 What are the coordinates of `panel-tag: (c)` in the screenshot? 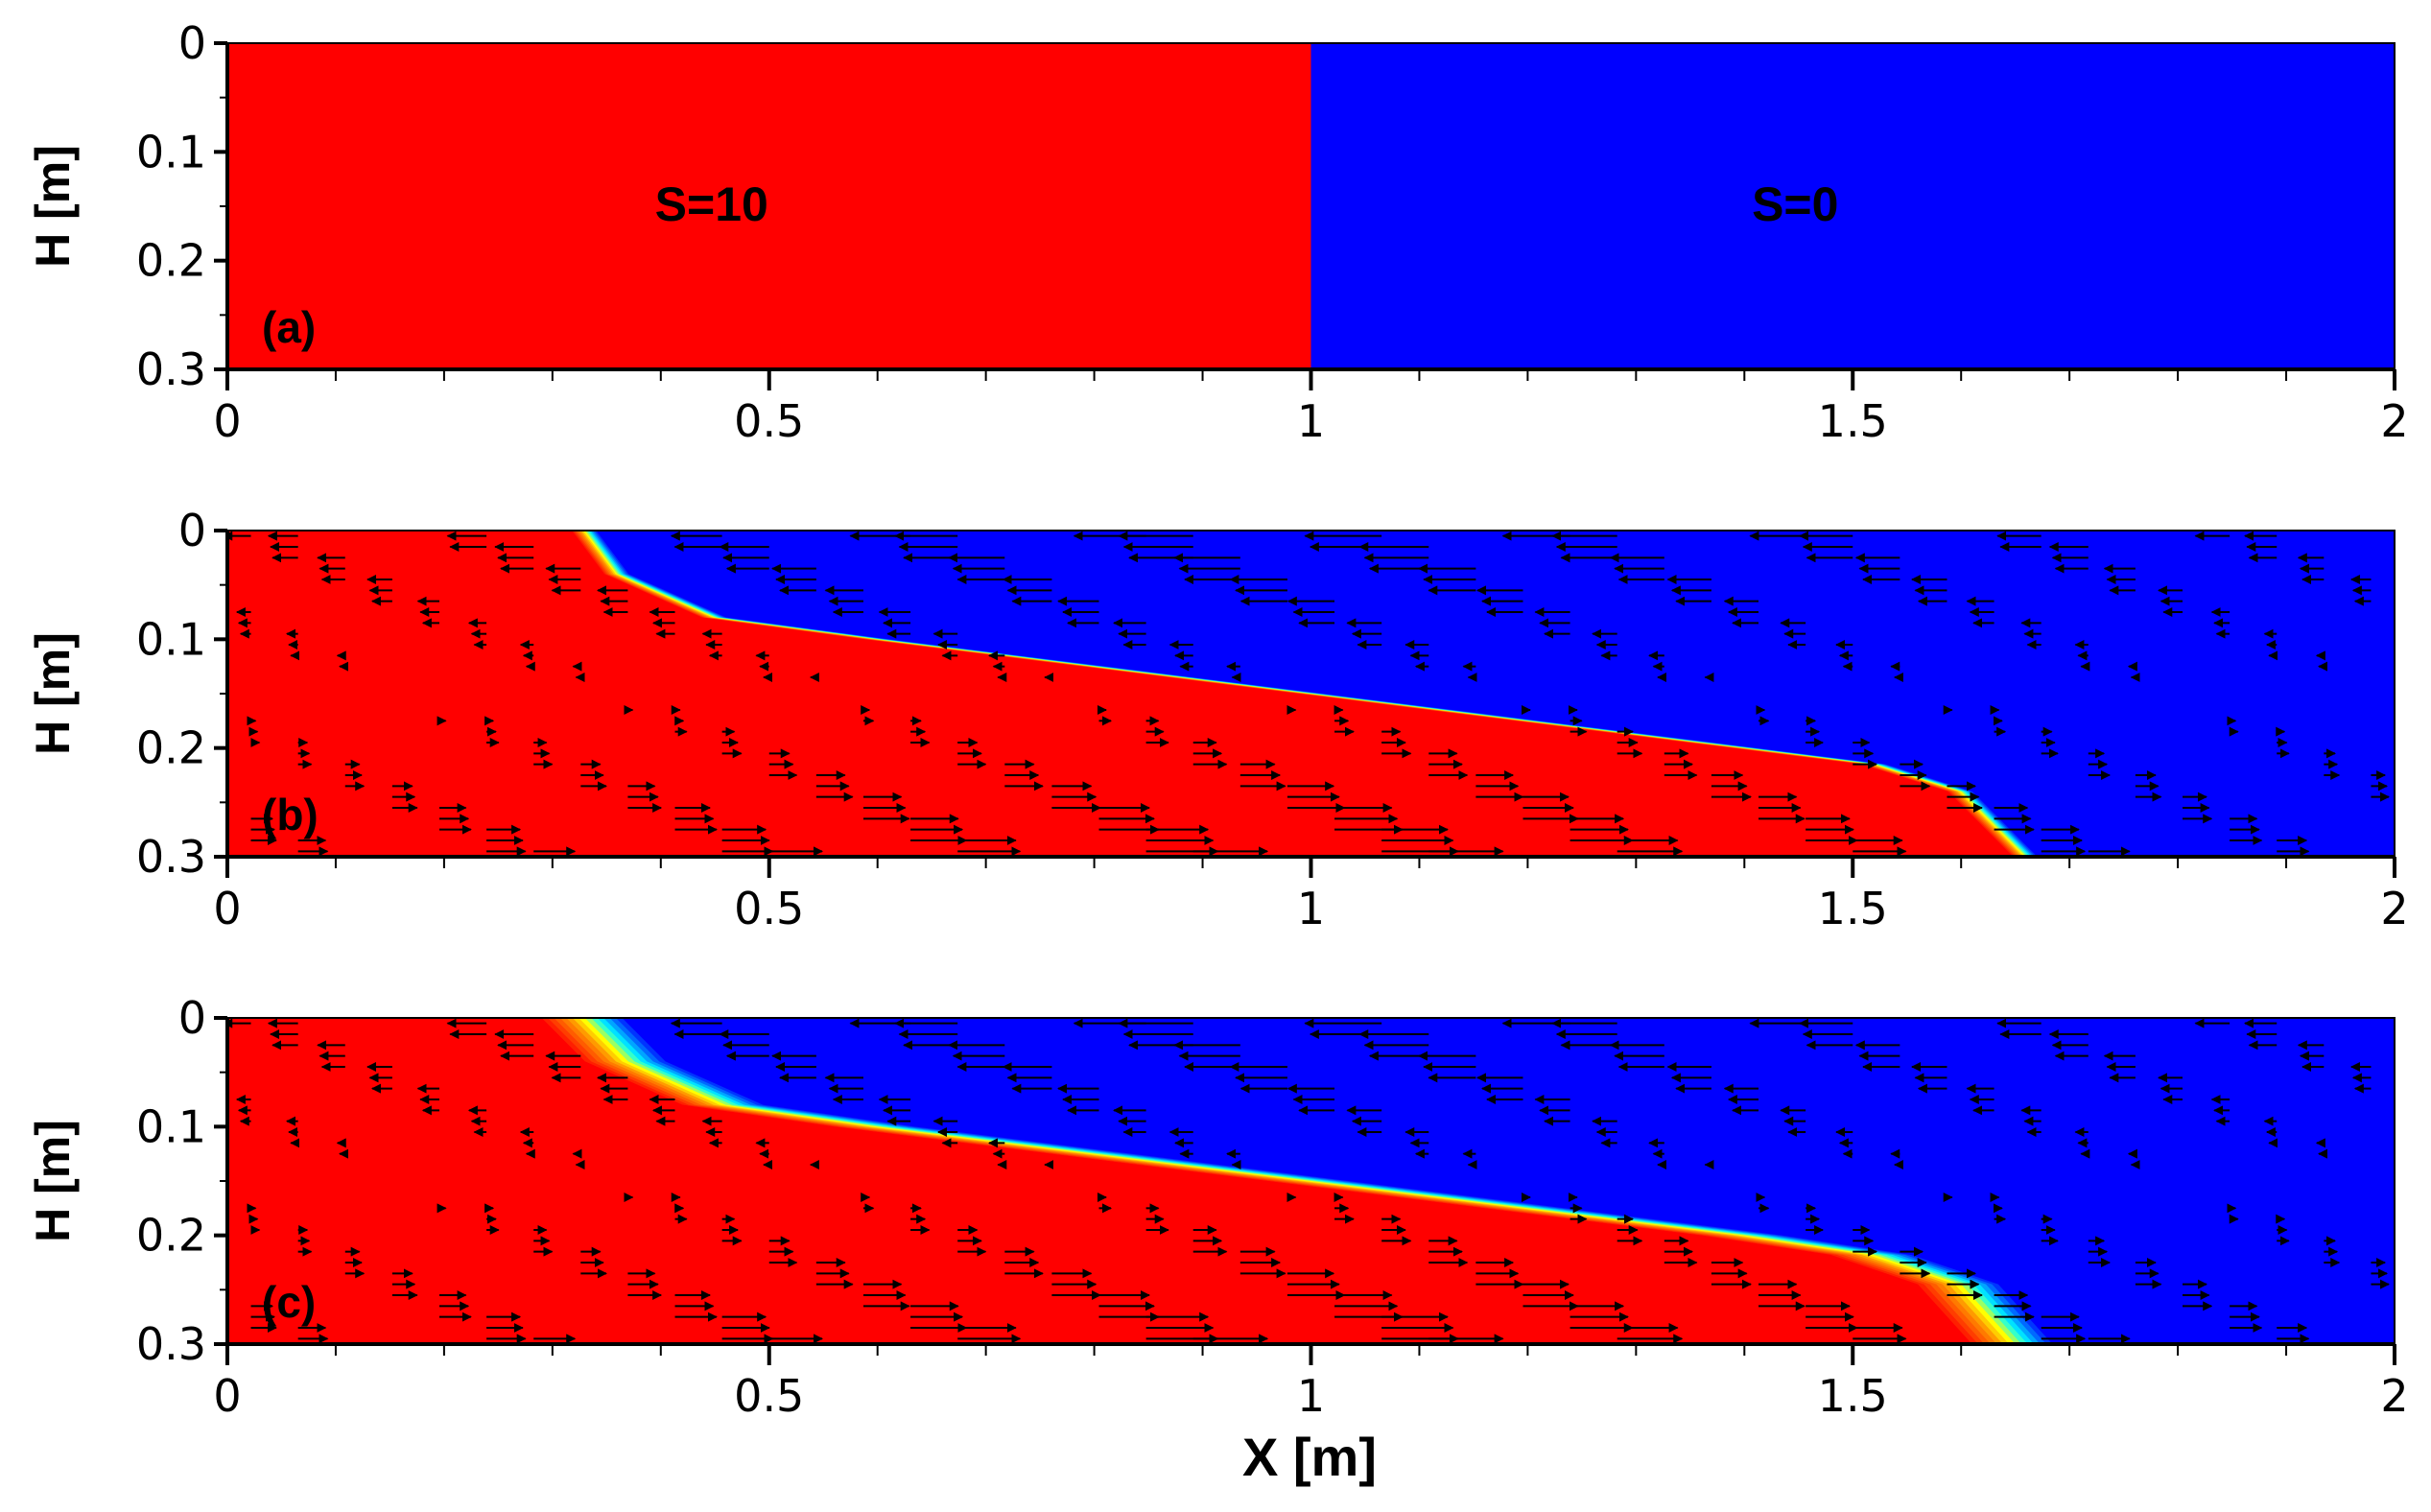 It's located at (289, 1302).